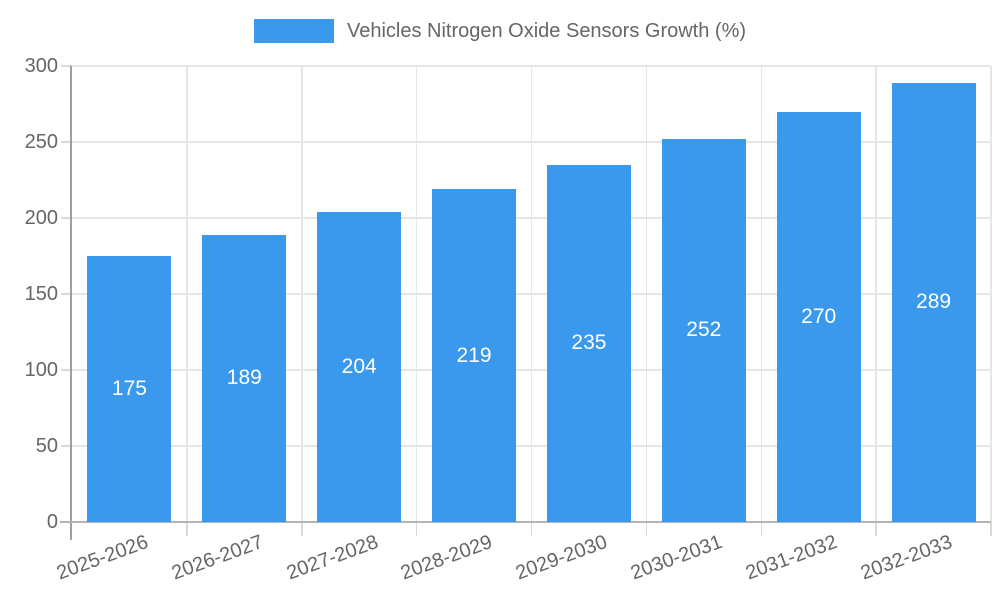 The width and height of the screenshot is (1000, 600). Describe the element at coordinates (41, 66) in the screenshot. I see `y-axis-label: 300` at that location.